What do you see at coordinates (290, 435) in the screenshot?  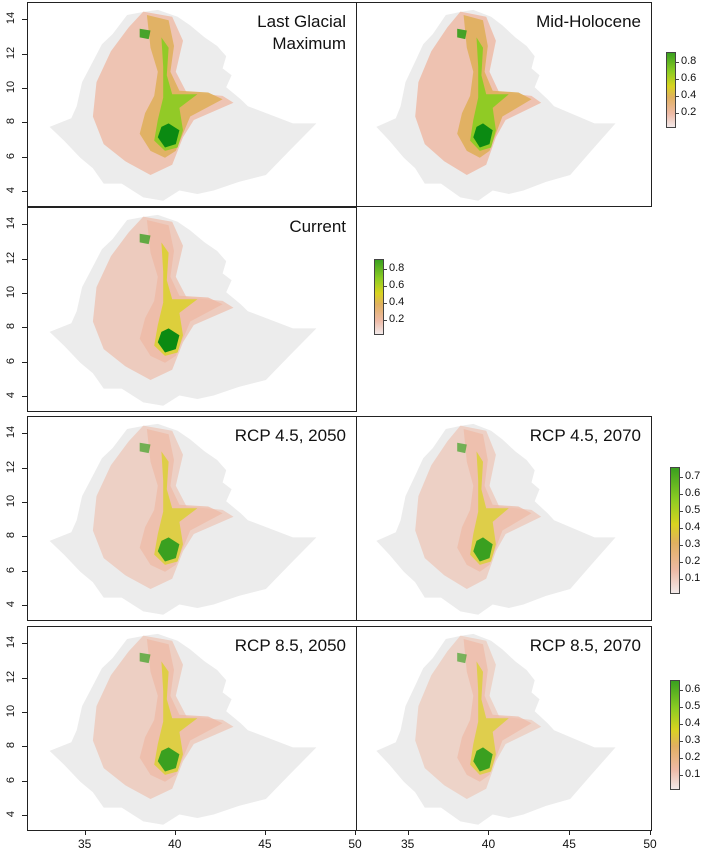 I see `panel-title: RCP 4.5, 2050` at bounding box center [290, 435].